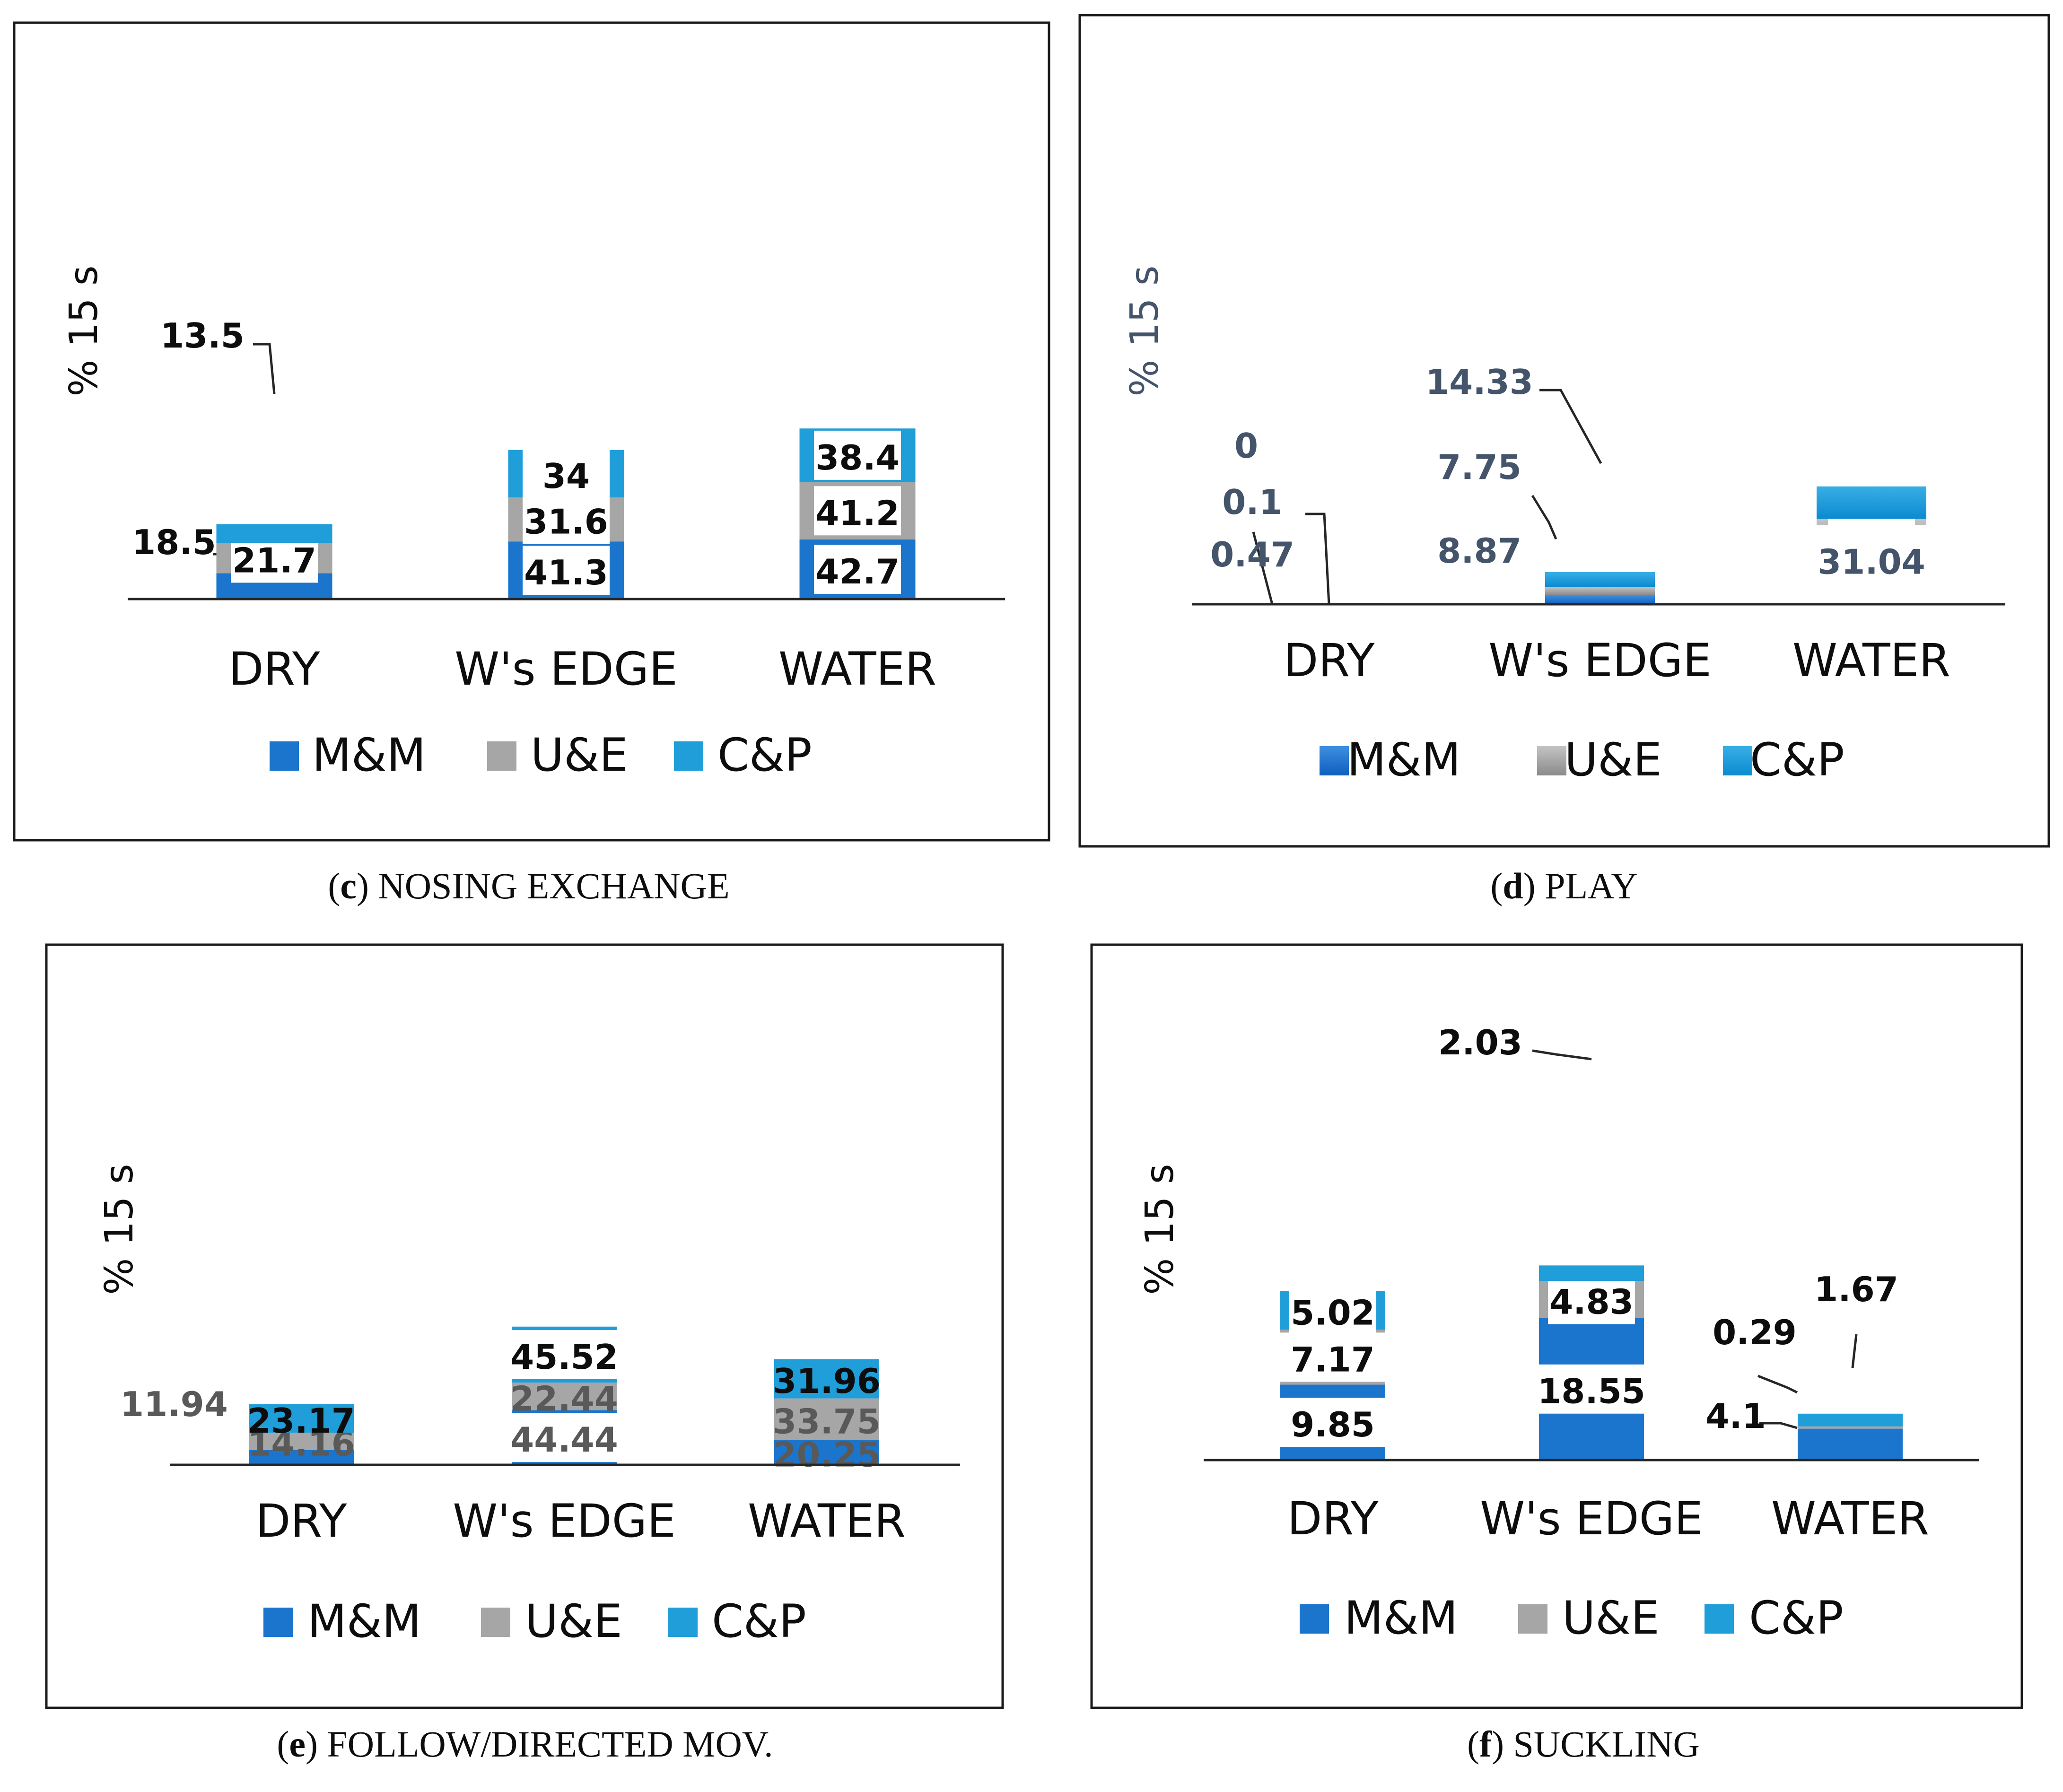  I want to click on panel-caption: (e) FOLLOW/DIRECTED MOV., so click(525, 1744).